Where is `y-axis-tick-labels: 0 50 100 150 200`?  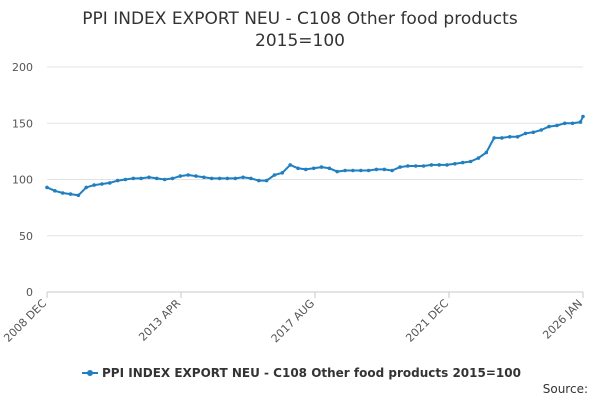 y-axis-tick-labels: 0 50 100 150 200 is located at coordinates (22, 180).